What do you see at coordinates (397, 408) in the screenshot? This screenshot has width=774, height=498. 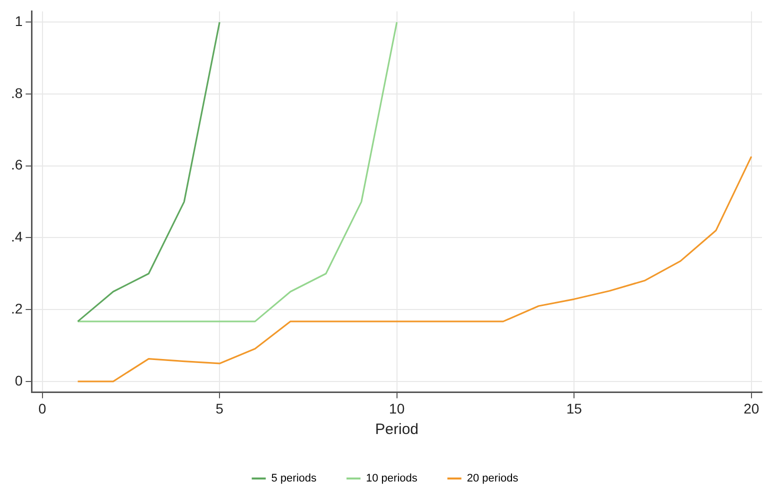 I see `x-tick-label: 10` at bounding box center [397, 408].